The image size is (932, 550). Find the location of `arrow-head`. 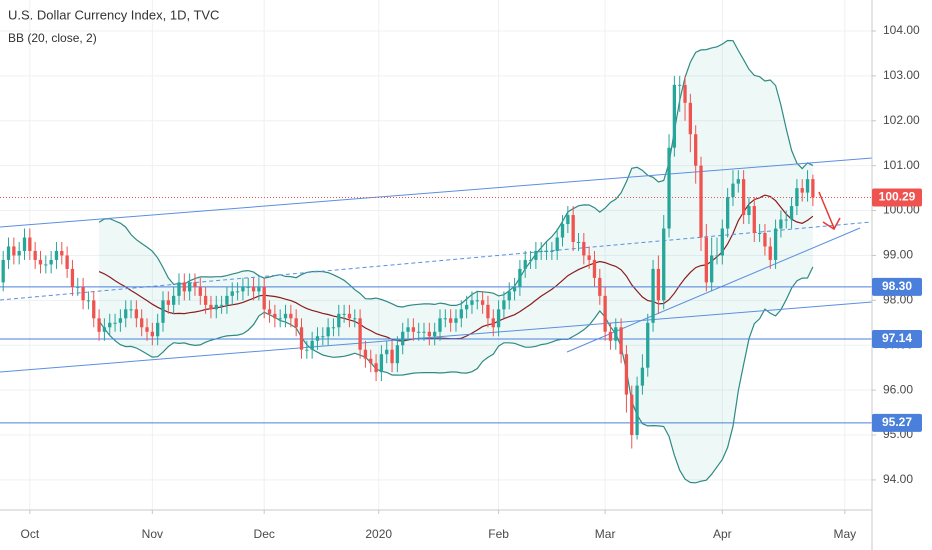

arrow-head is located at coordinates (831, 224).